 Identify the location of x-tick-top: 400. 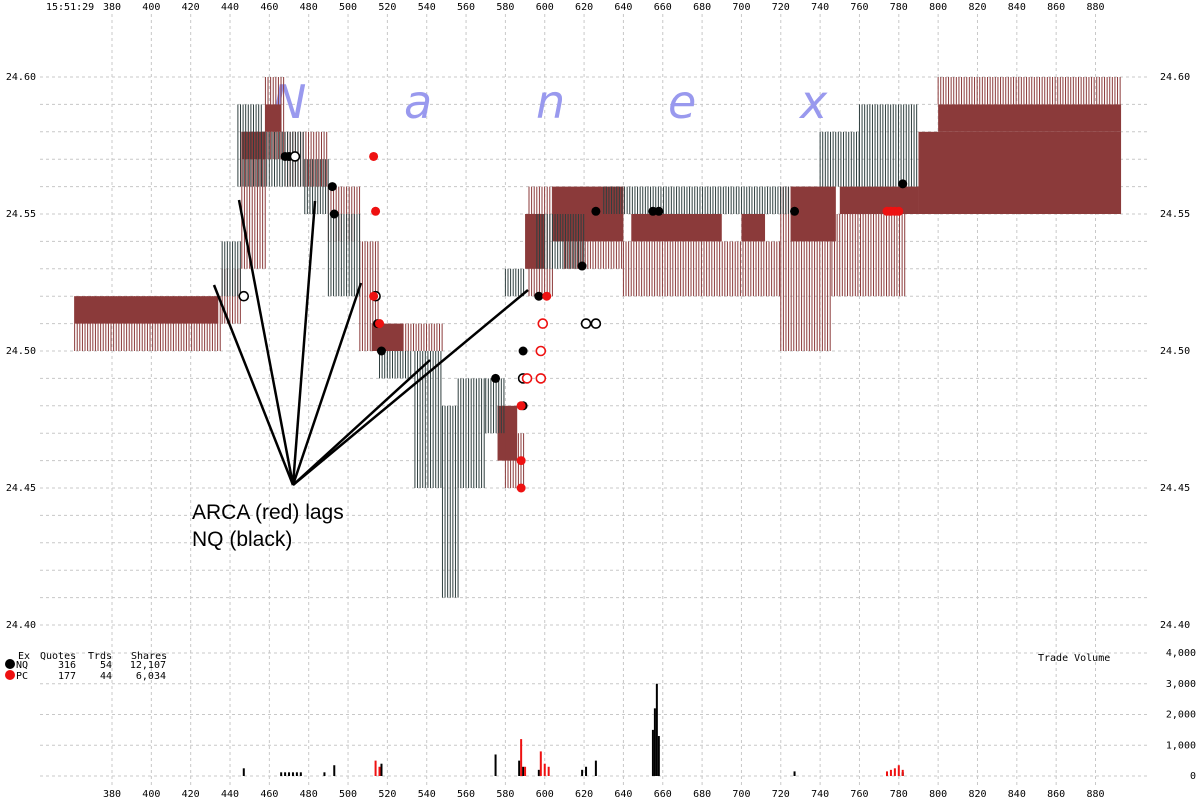
(151, 7).